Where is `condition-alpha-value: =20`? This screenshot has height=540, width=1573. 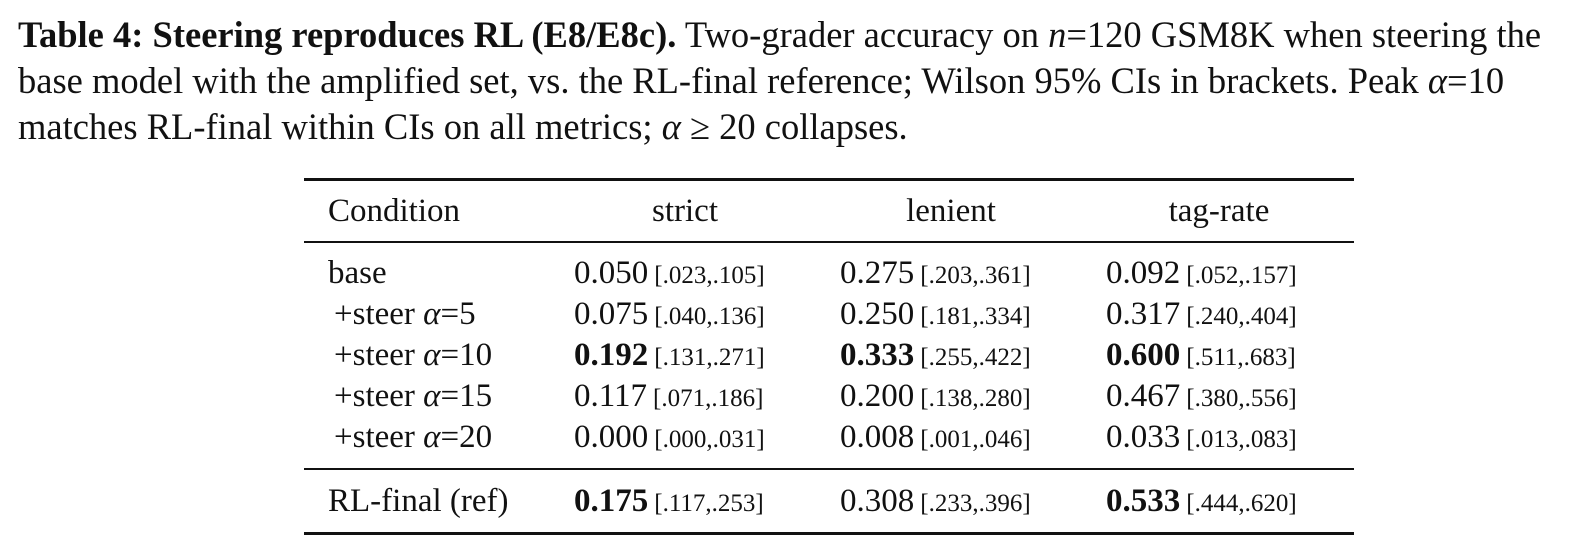 condition-alpha-value: =20 is located at coordinates (466, 437).